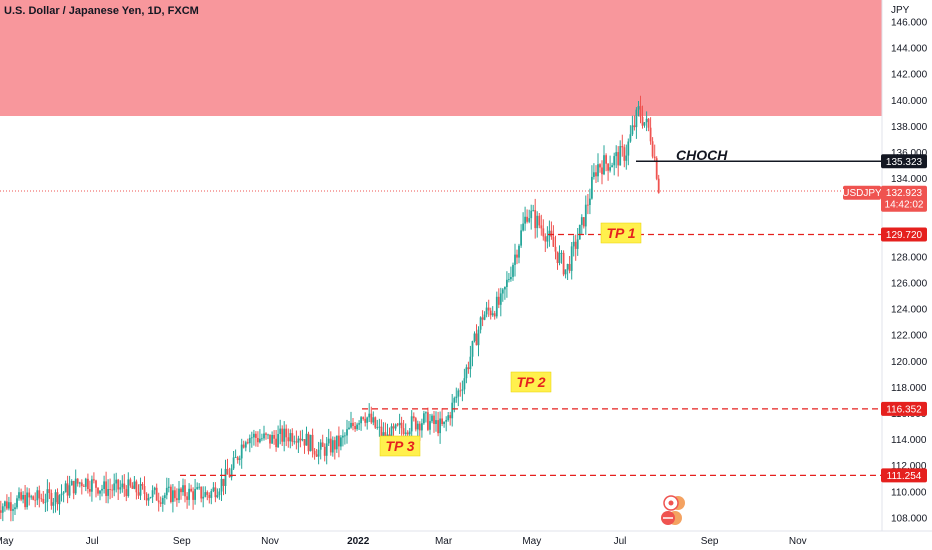 The image size is (932, 550). What do you see at coordinates (904, 235) in the screenshot?
I see `level-price-text: 129.720` at bounding box center [904, 235].